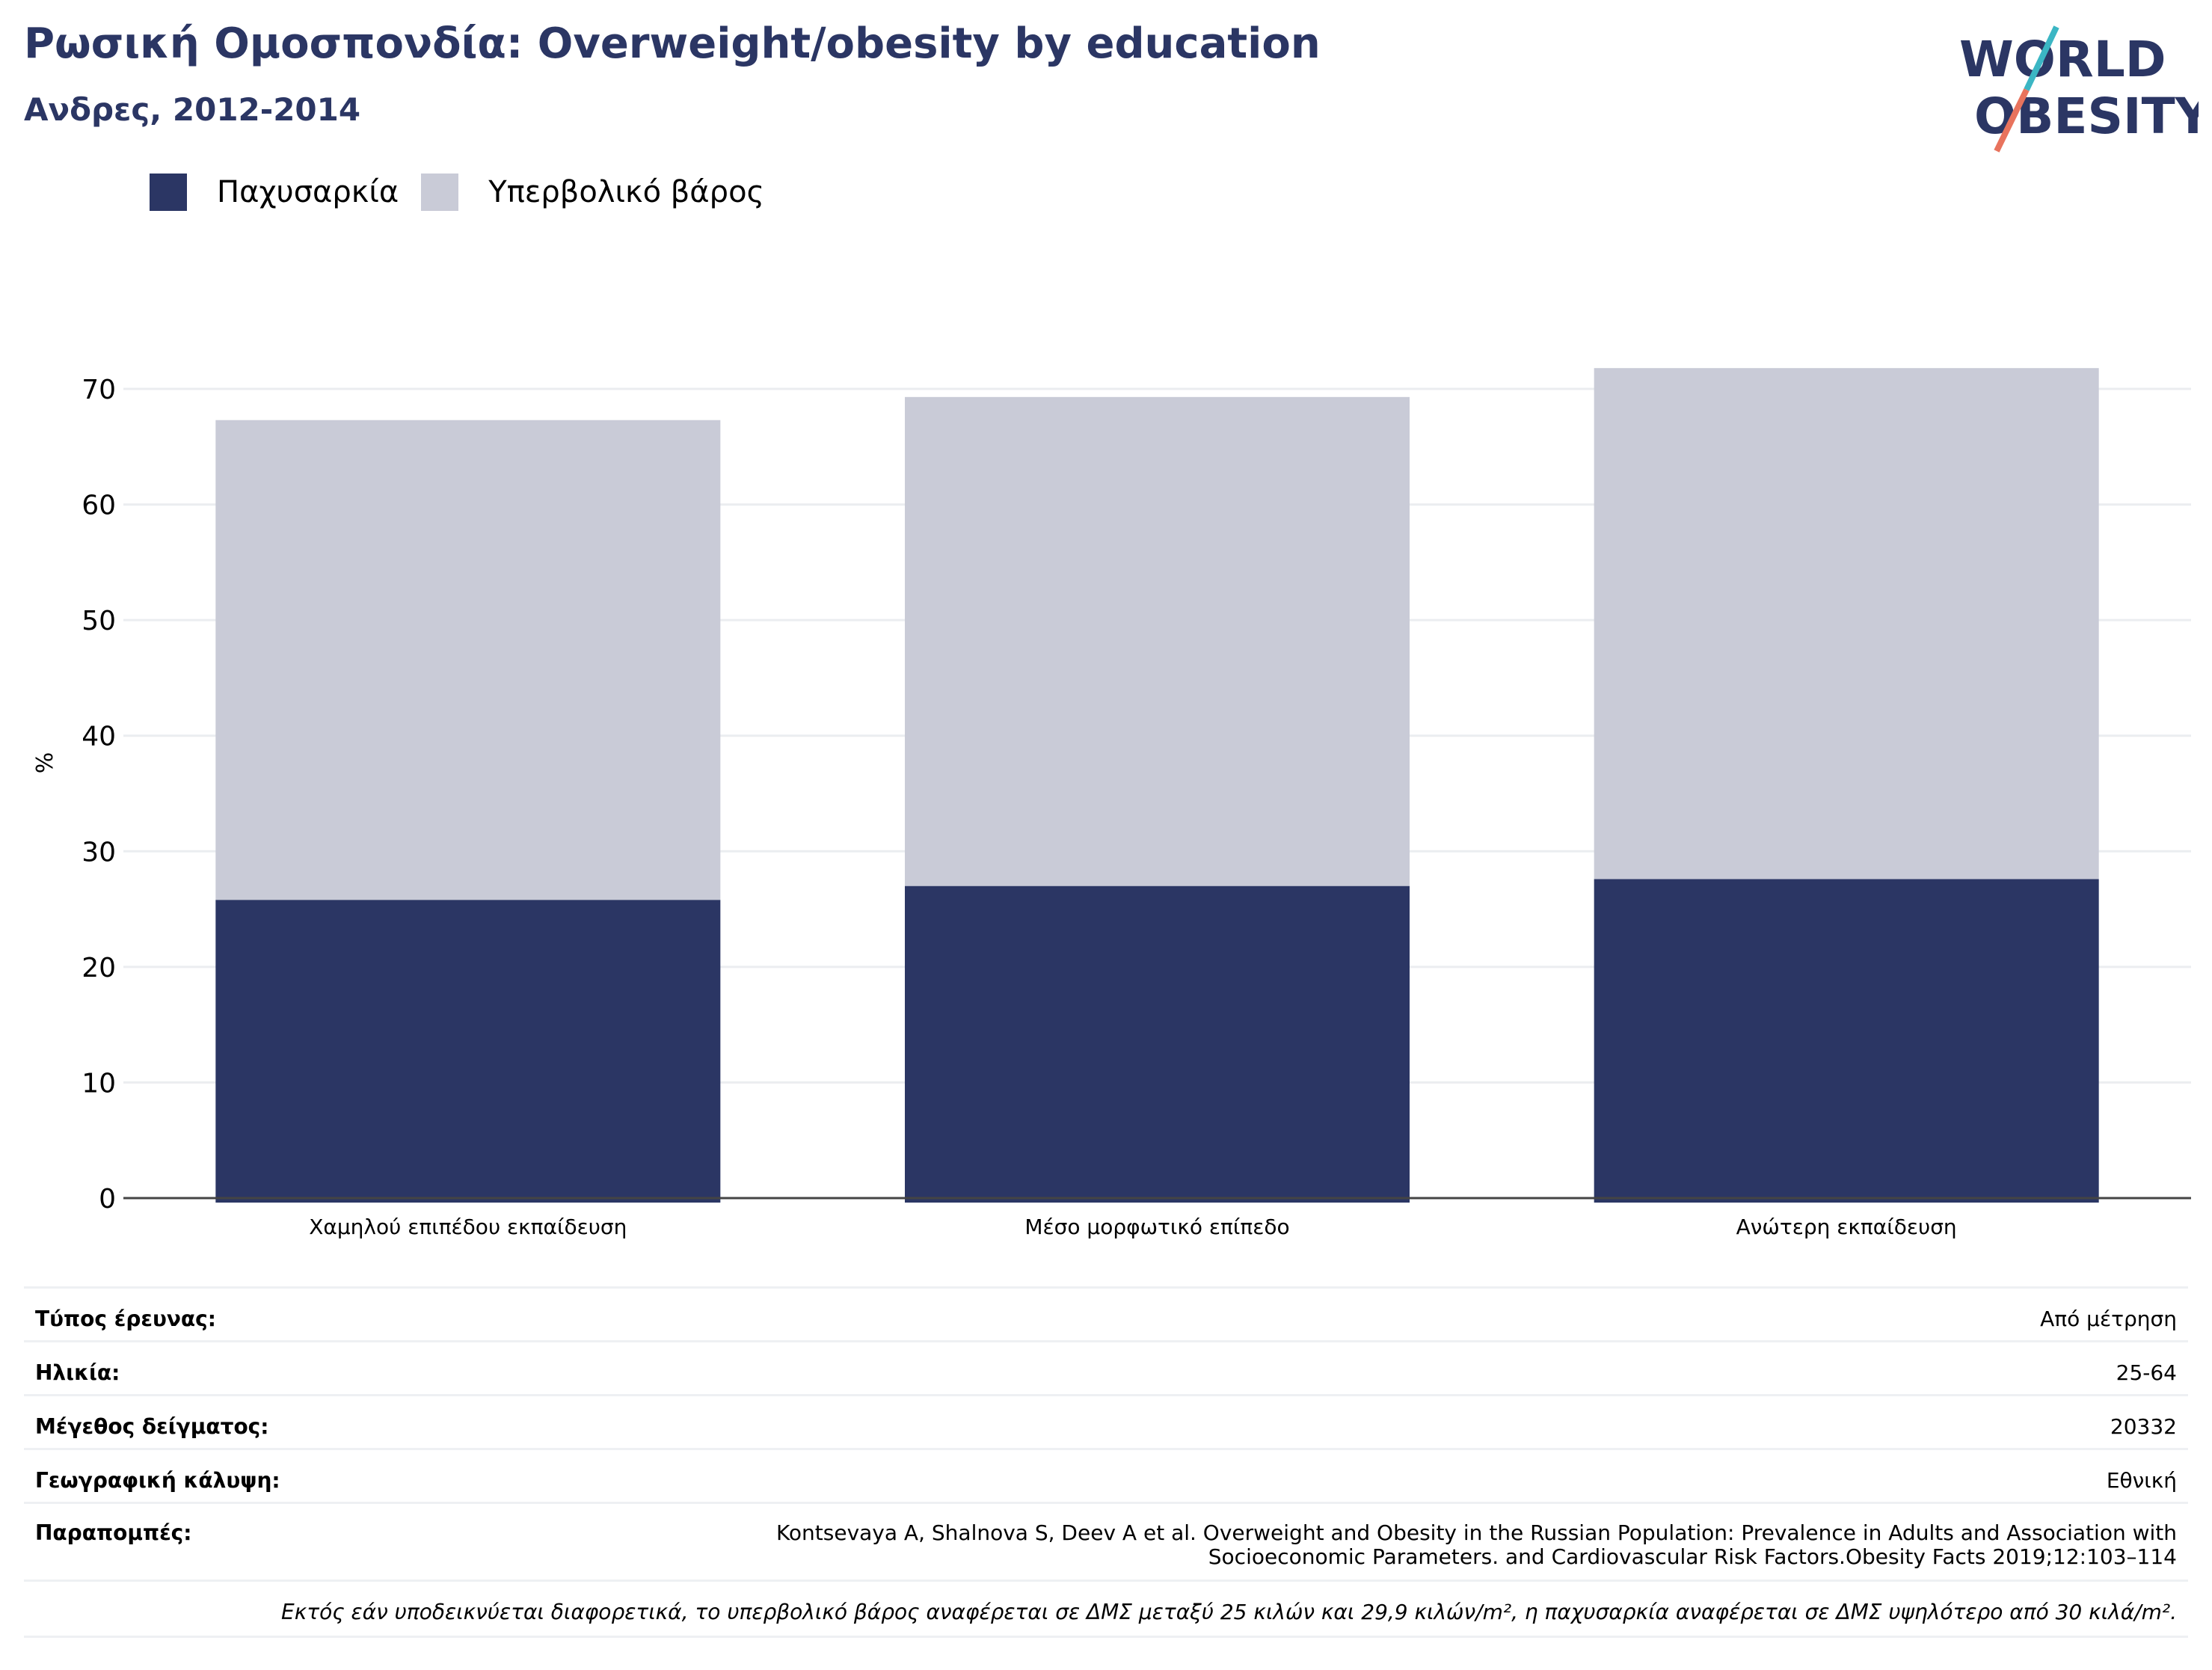 This screenshot has height=1670, width=2212. Describe the element at coordinates (45, 763) in the screenshot. I see `y-axis-label: %` at that location.